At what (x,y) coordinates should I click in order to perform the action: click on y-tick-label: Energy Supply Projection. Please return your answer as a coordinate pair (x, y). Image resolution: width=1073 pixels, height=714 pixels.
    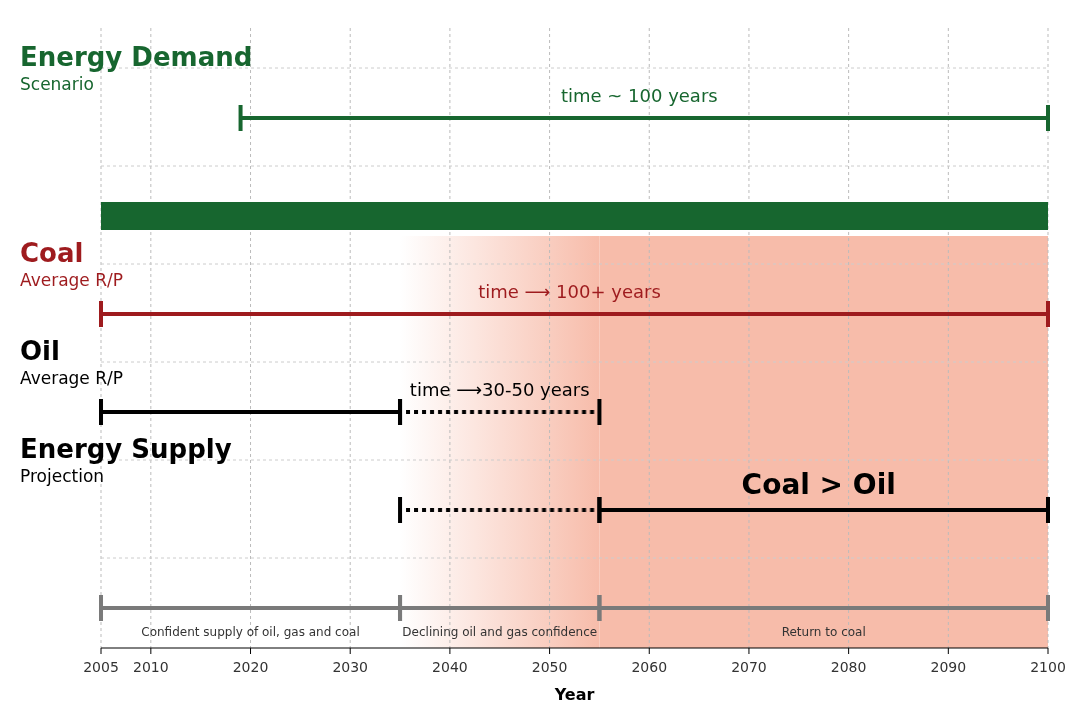
    Looking at the image, I should click on (126, 460).